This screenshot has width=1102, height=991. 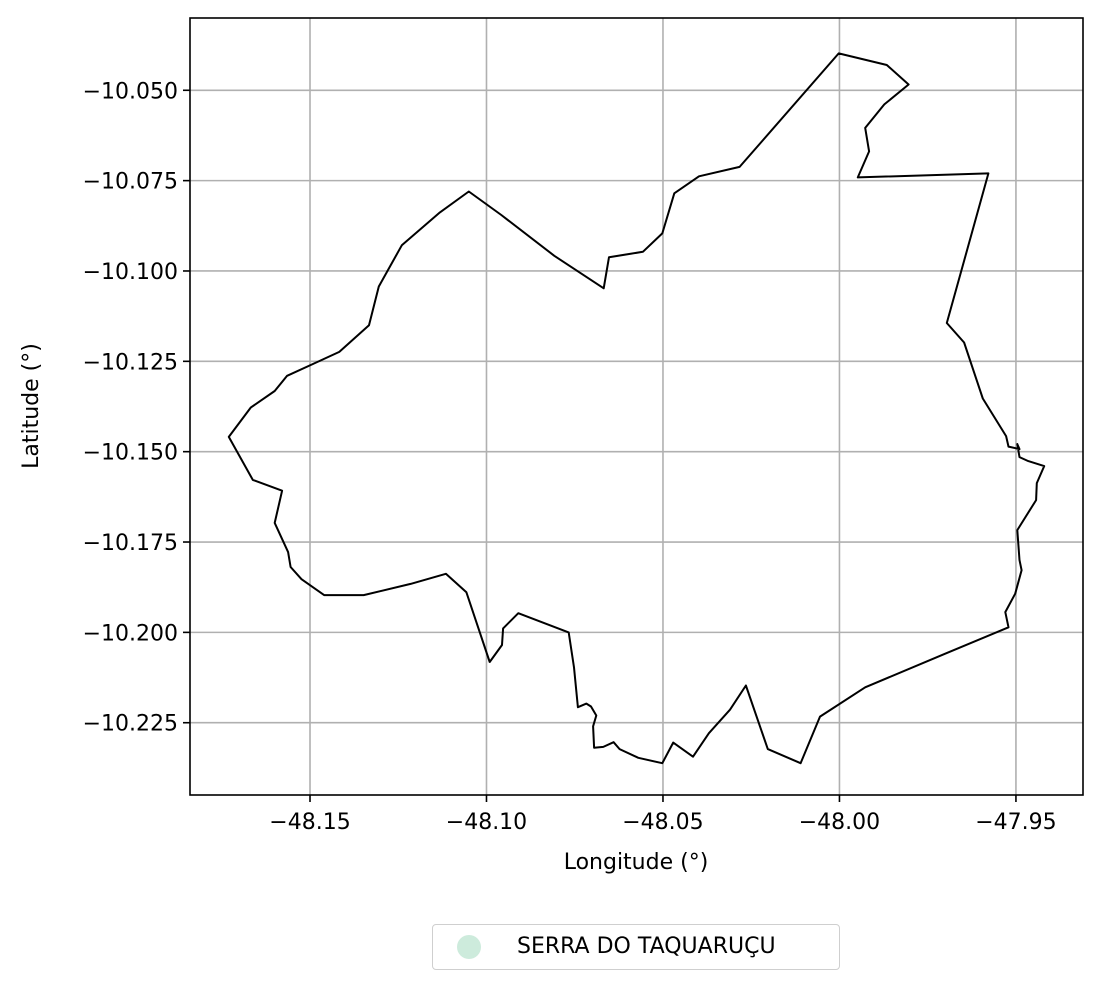 I want to click on legend: SERRA DO TAQUARUÇU, so click(x=636, y=947).